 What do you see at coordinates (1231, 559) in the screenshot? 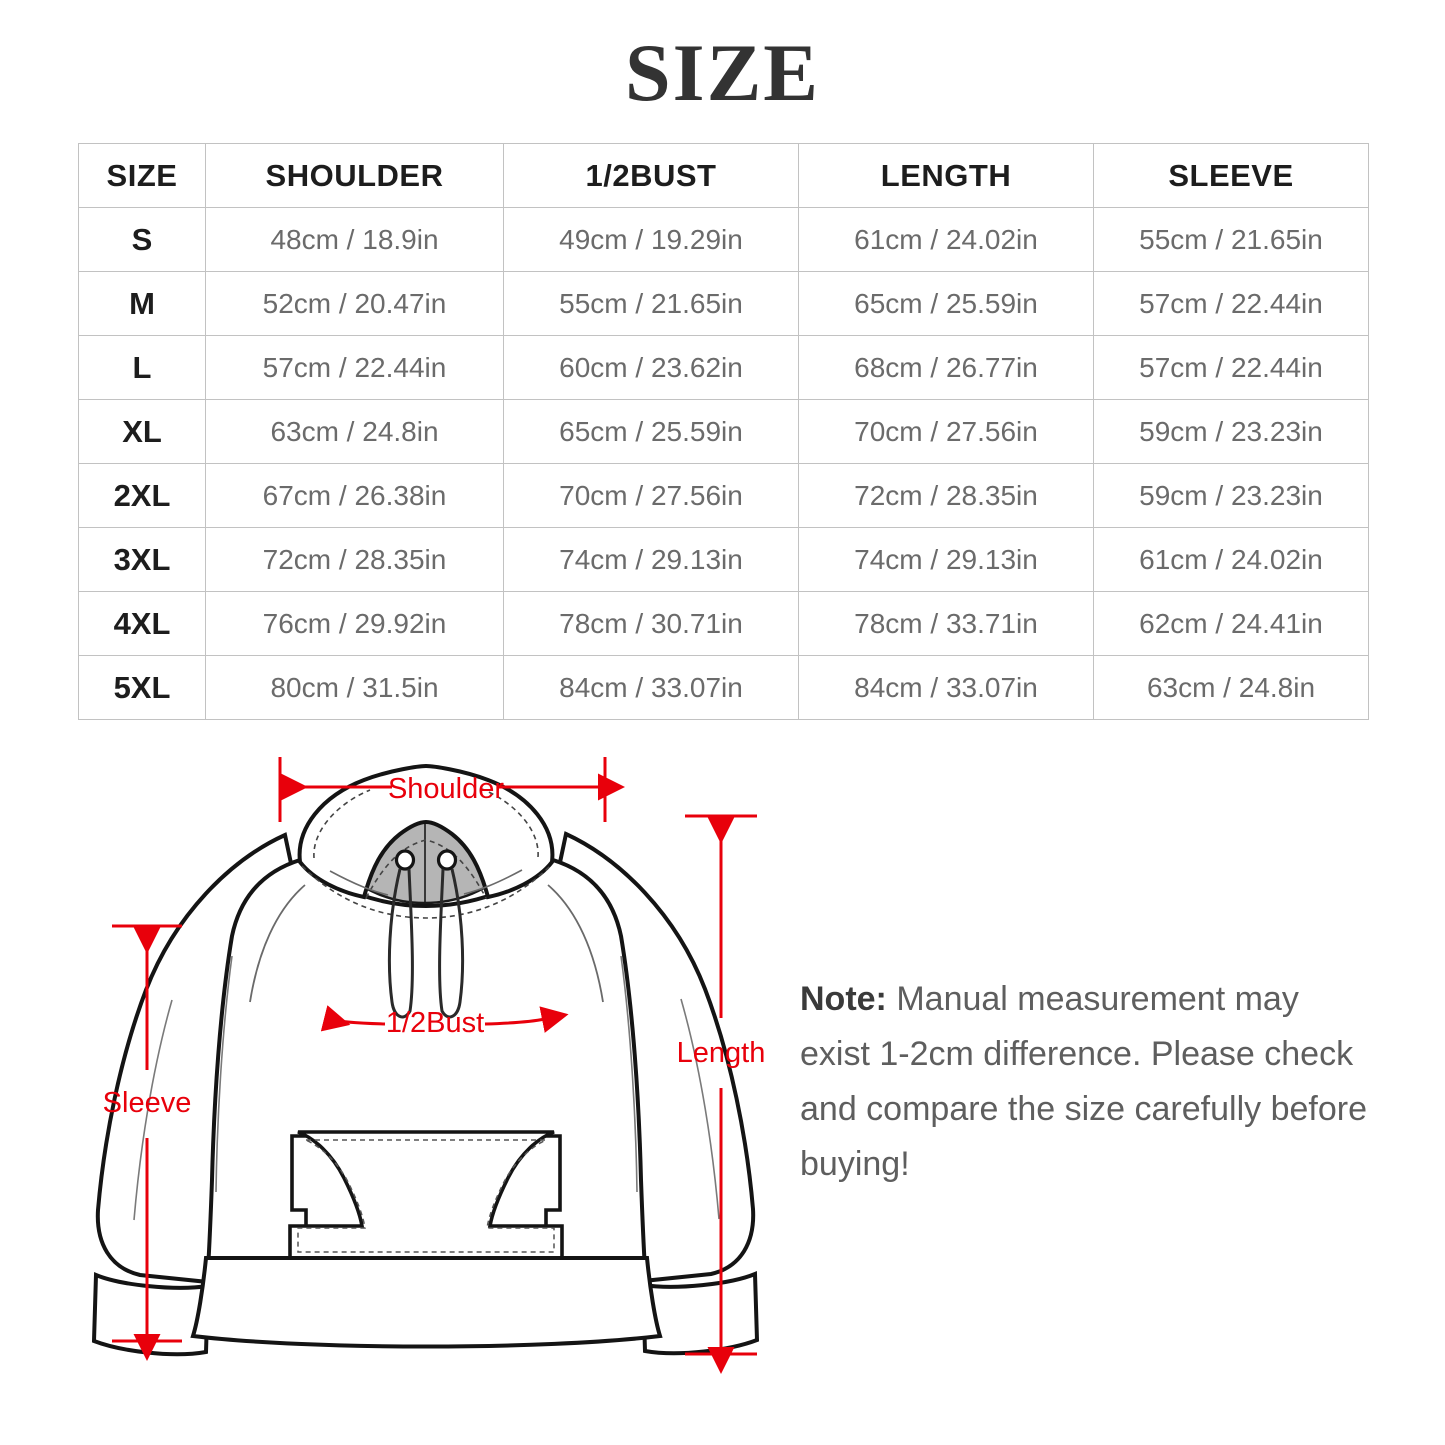
I see `cell-sleeve: 61cm / 24.02in` at bounding box center [1231, 559].